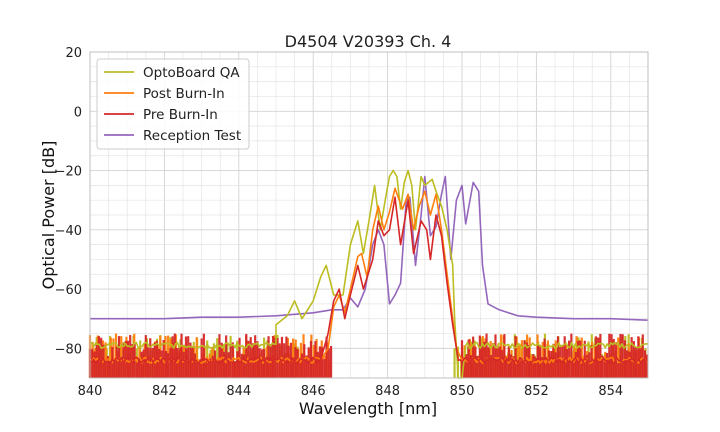 Image resolution: width=720 pixels, height=432 pixels. Describe the element at coordinates (184, 94) in the screenshot. I see `legend-label: Post Burn-In` at that location.